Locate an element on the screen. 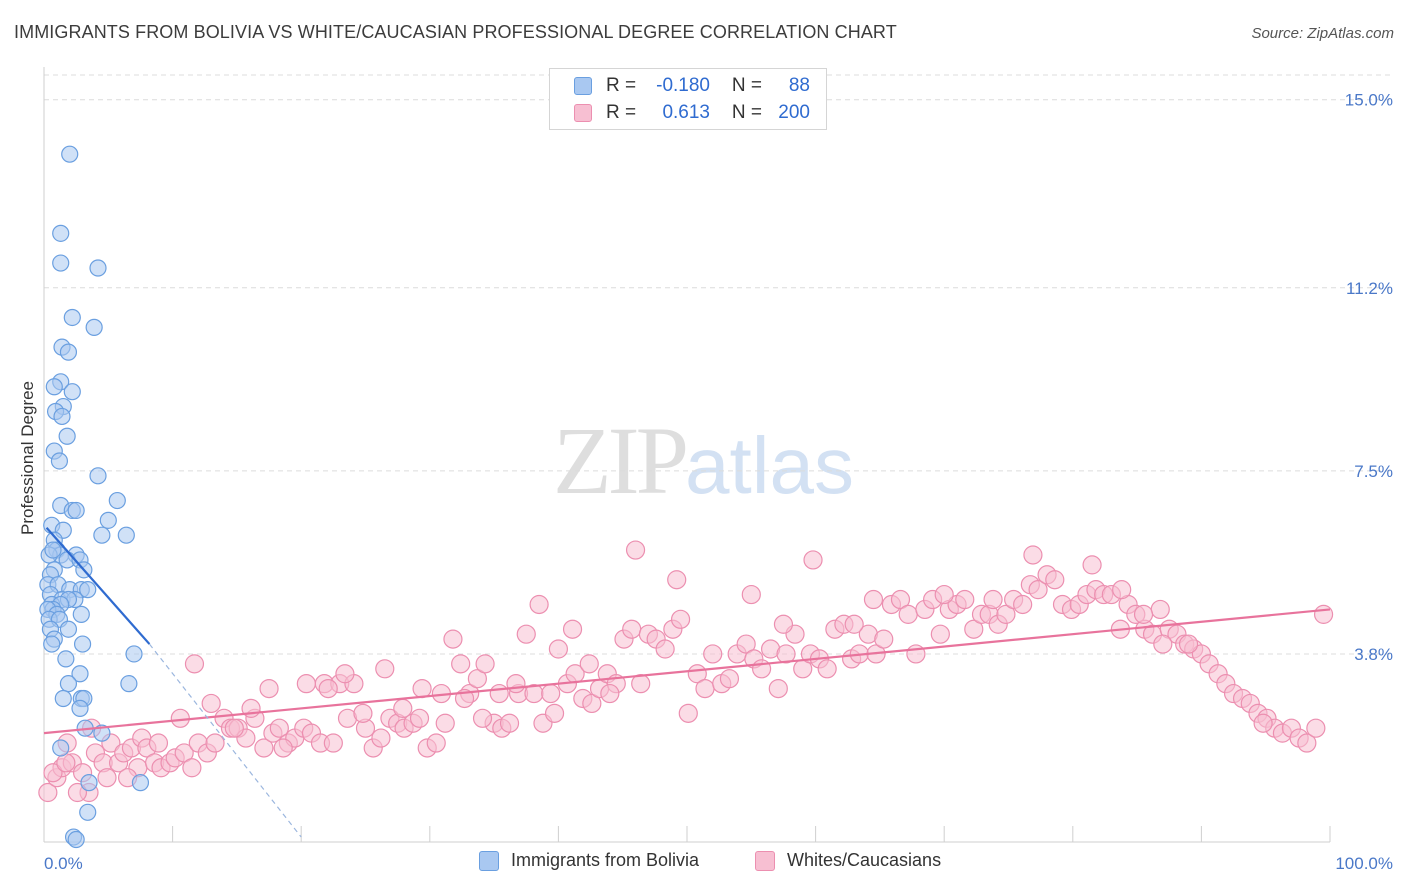 This screenshot has height=892, width=1406. bottom-legend-label-whites: Whites/Caucasians is located at coordinates (864, 860).